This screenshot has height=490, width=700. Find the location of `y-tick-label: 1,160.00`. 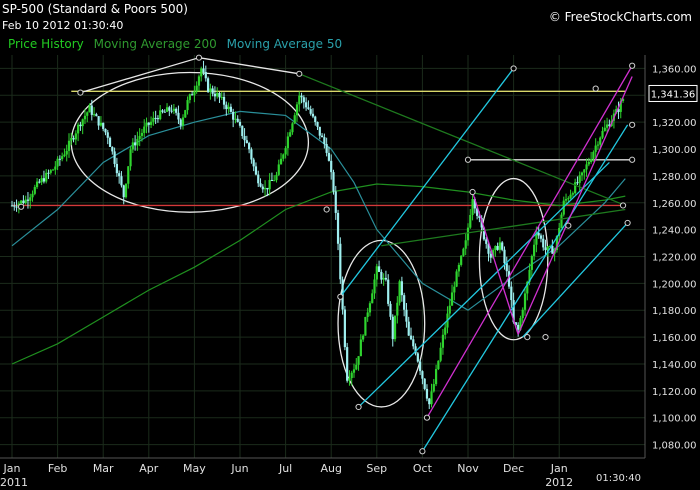

y-tick-label: 1,160.00 is located at coordinates (674, 338).